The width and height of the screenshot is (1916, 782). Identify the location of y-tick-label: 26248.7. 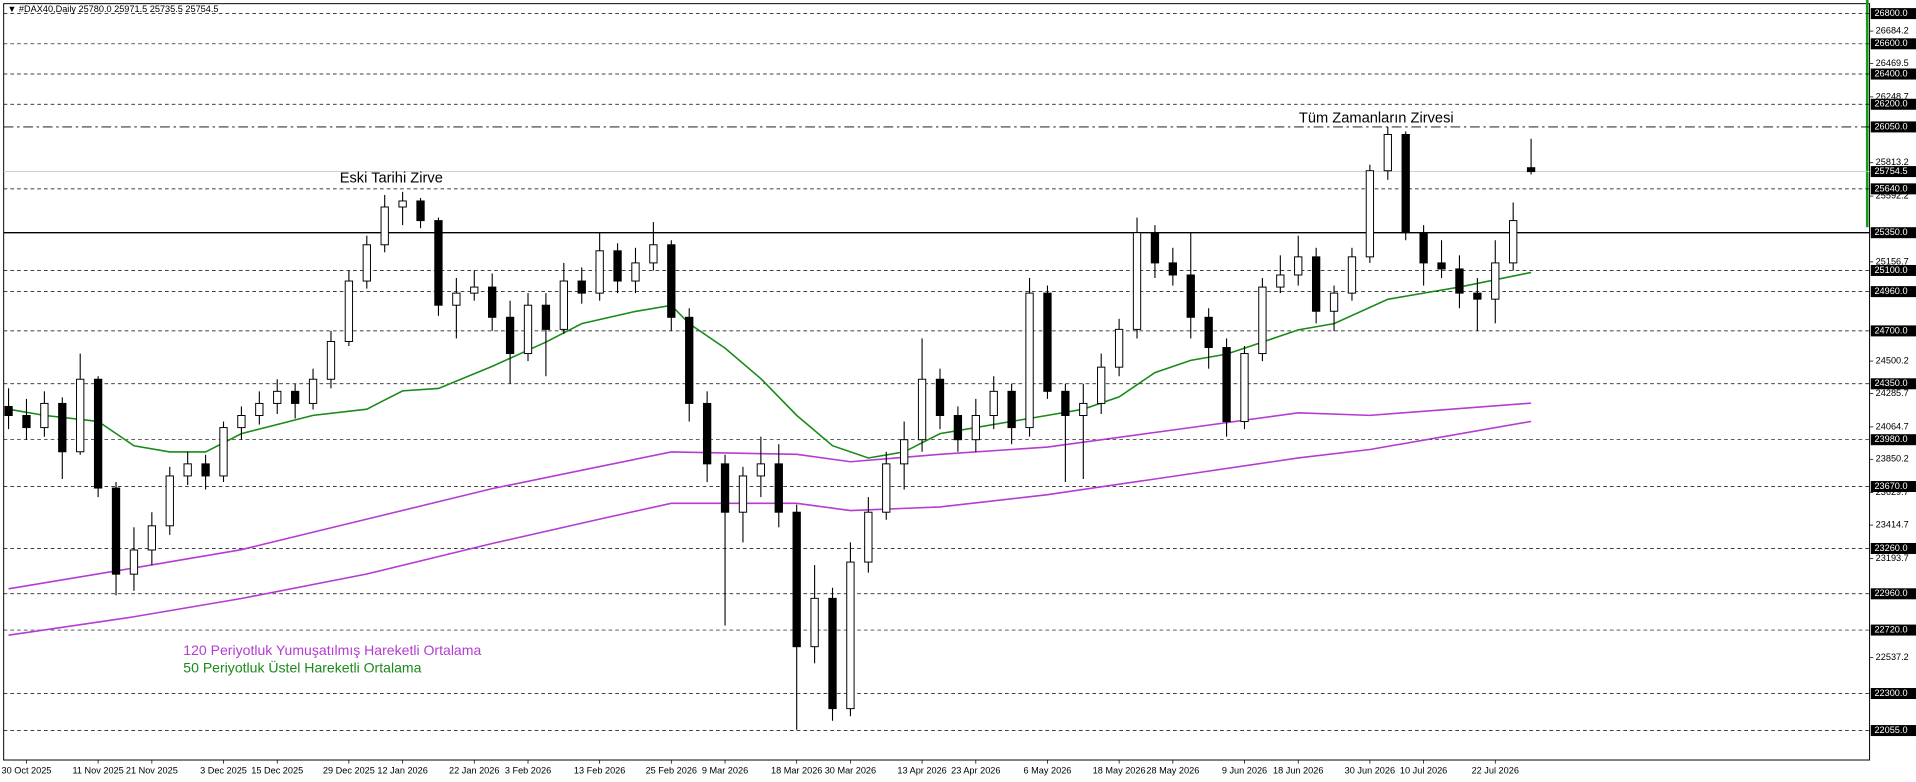
(1892, 96).